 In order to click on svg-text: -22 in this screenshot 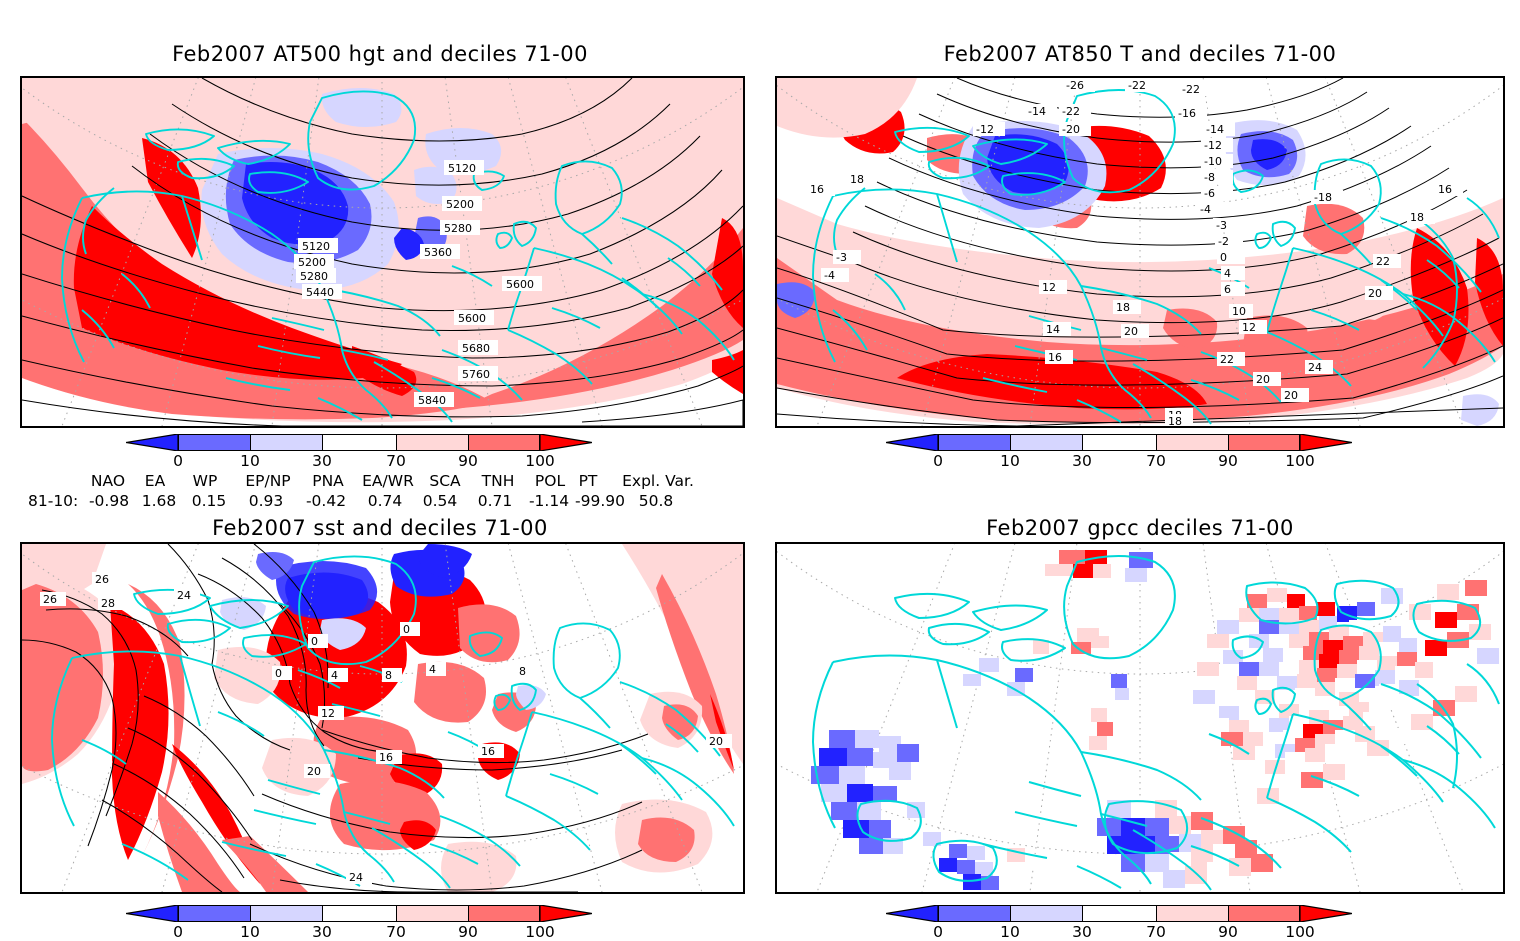, I will do `click(1071, 111)`.